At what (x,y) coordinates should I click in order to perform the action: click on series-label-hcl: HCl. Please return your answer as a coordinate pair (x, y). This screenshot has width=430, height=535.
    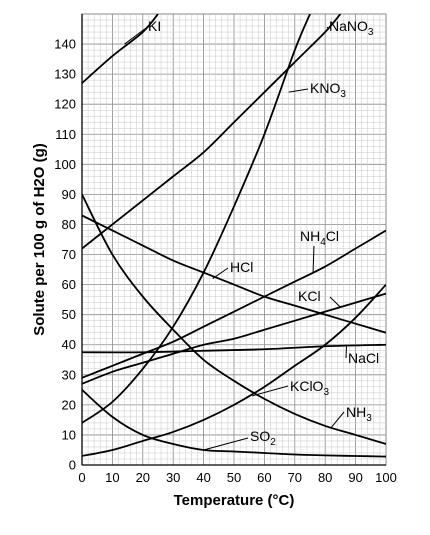
    Looking at the image, I should click on (241, 267).